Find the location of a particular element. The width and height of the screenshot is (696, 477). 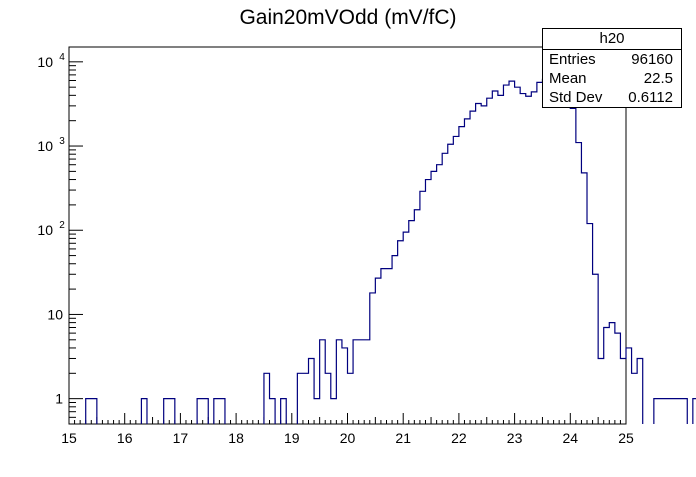

x-axis: 15 16 17 18 19 20 21 22 23 24 25 is located at coordinates (347, 429).